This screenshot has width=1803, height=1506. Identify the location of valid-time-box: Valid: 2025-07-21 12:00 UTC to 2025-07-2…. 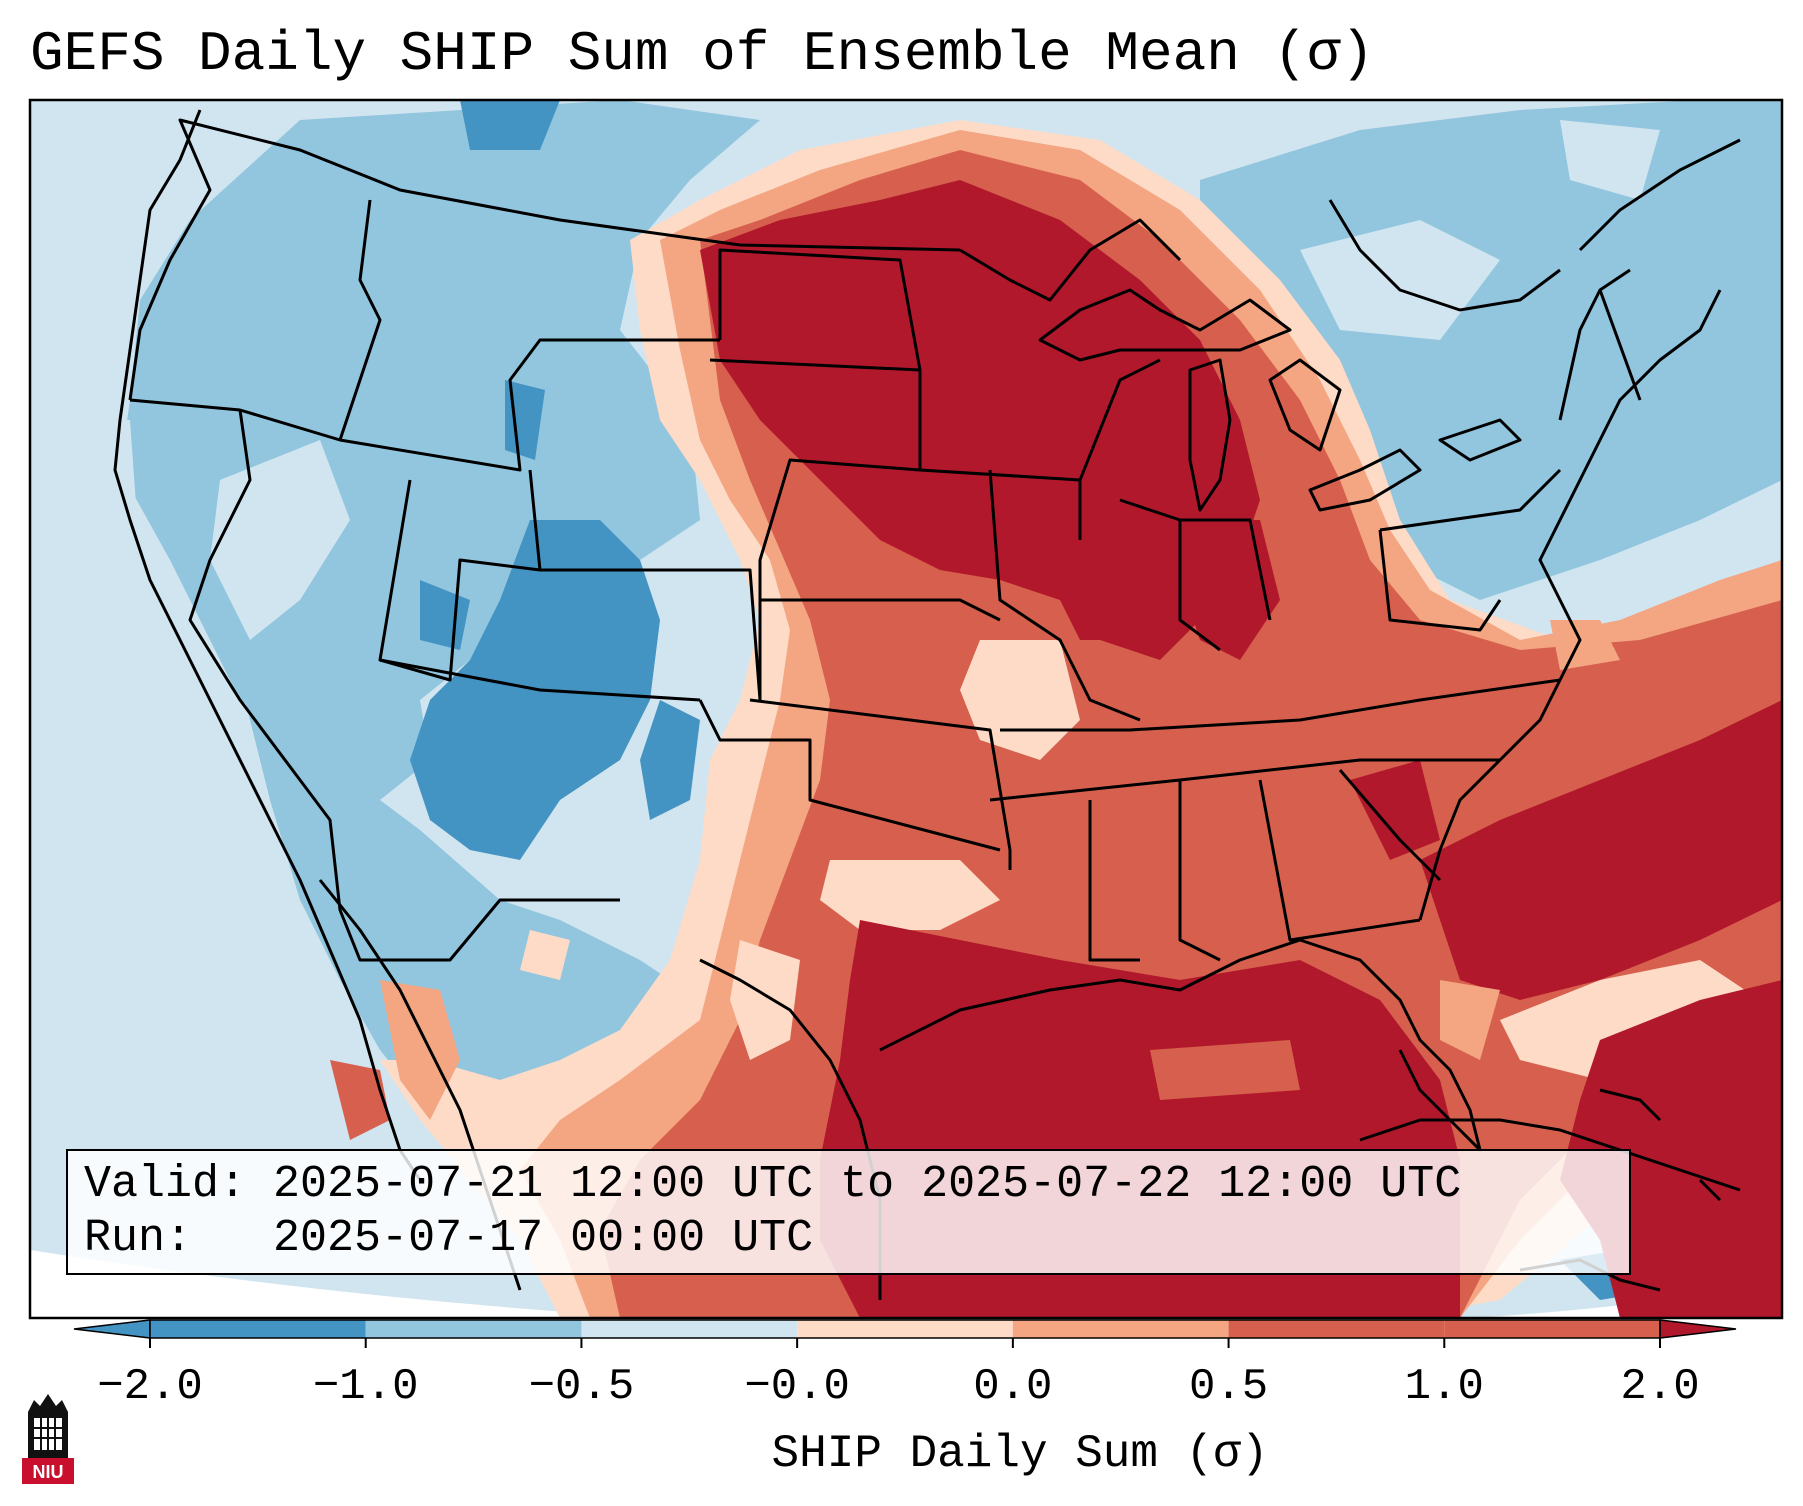
(848, 1212).